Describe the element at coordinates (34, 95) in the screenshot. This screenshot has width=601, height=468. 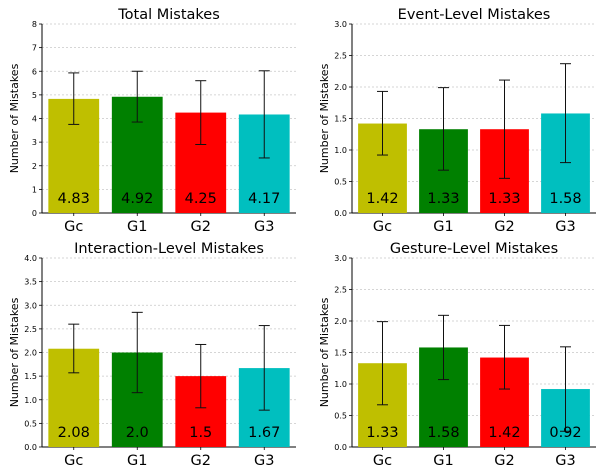
I see `y-tick-label: 5` at that location.